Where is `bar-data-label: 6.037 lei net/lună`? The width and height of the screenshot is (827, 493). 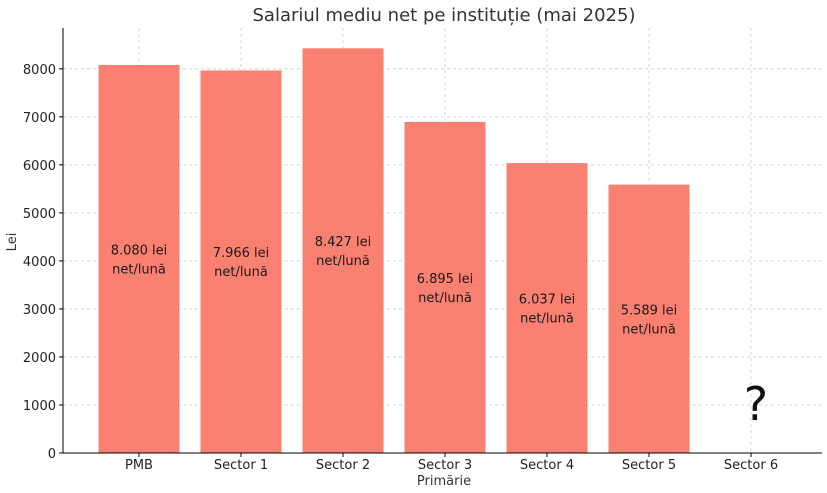
bar-data-label: 6.037 lei net/lună is located at coordinates (547, 310).